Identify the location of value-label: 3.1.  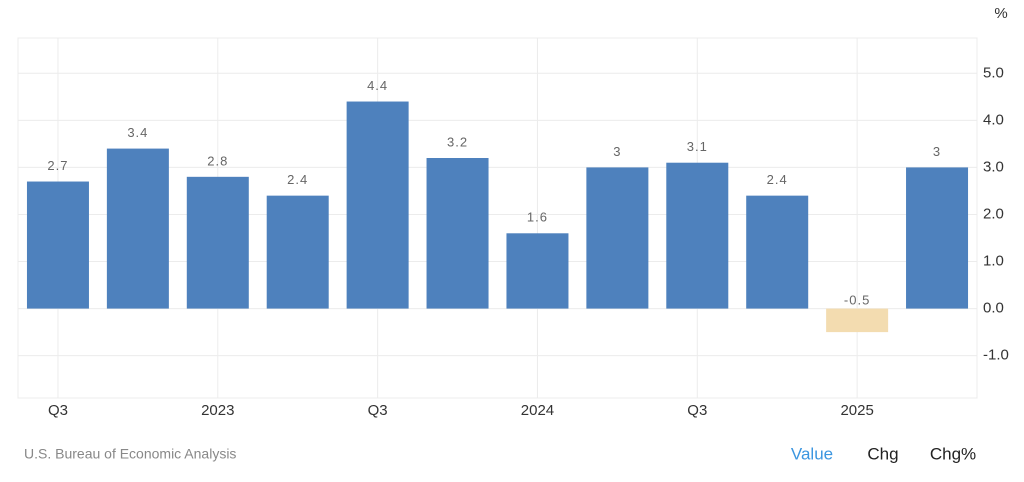
(697, 146).